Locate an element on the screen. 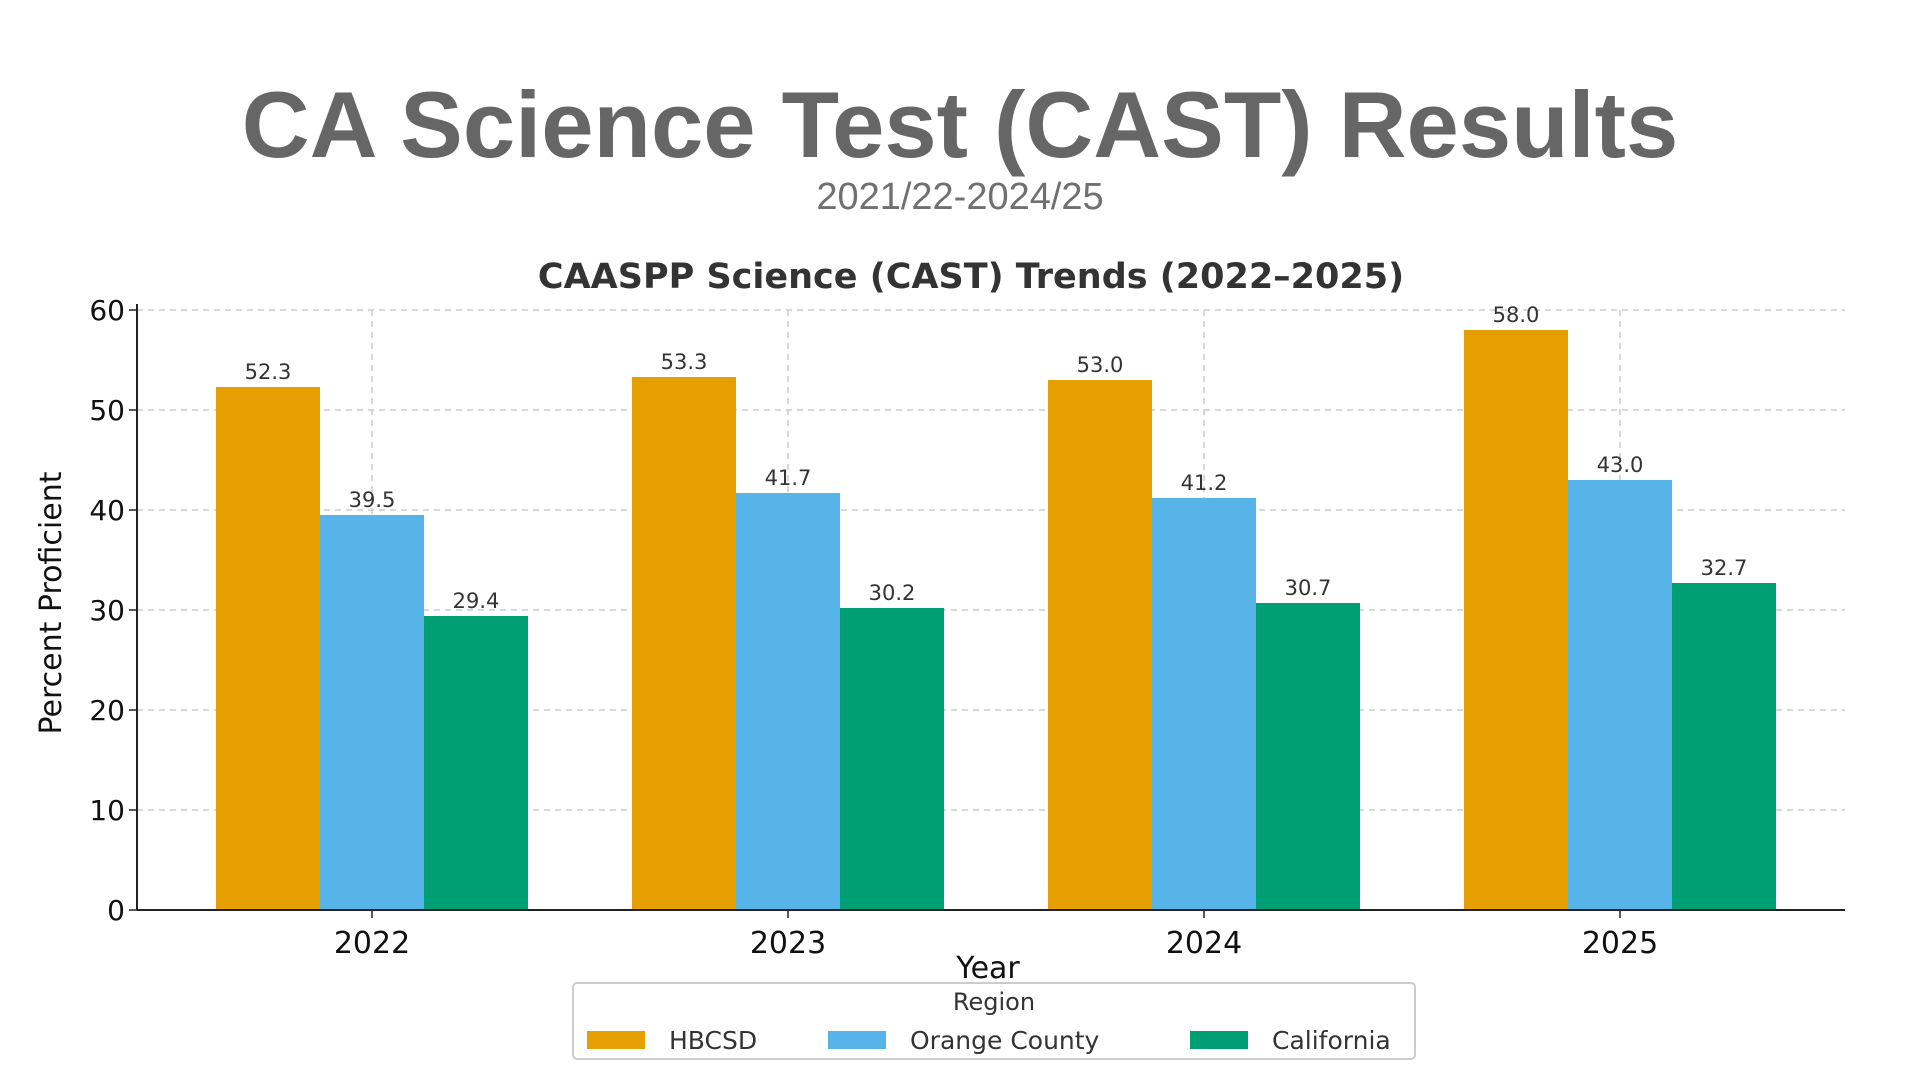  x-tick-label-2025: 2025 is located at coordinates (1620, 943).